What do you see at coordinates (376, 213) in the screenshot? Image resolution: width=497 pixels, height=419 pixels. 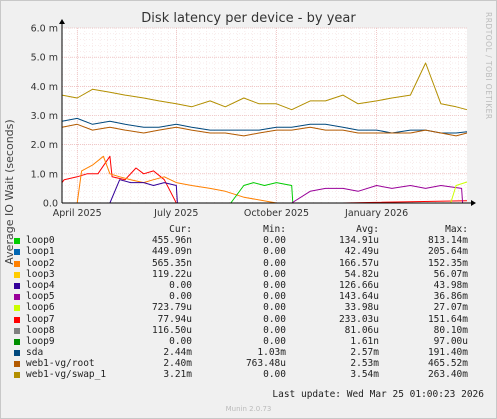 I see `x-tick-label: January 2026` at bounding box center [376, 213].